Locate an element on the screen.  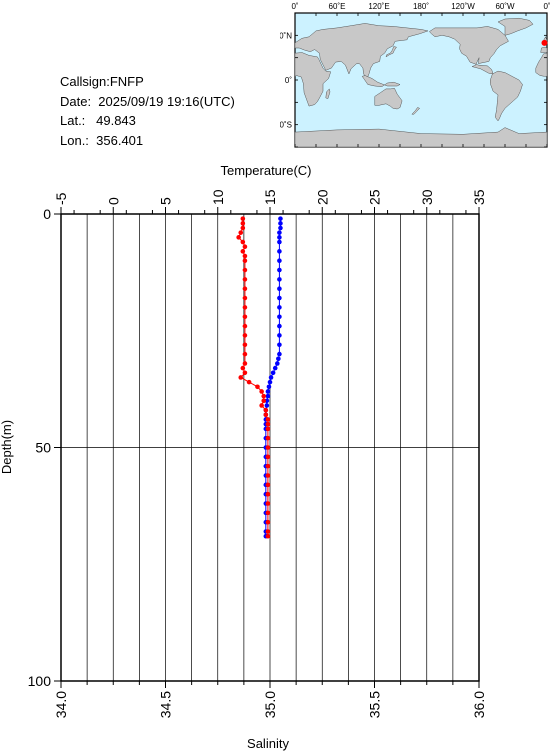
map-latitude-label: 60˚N is located at coordinates (286, 35).